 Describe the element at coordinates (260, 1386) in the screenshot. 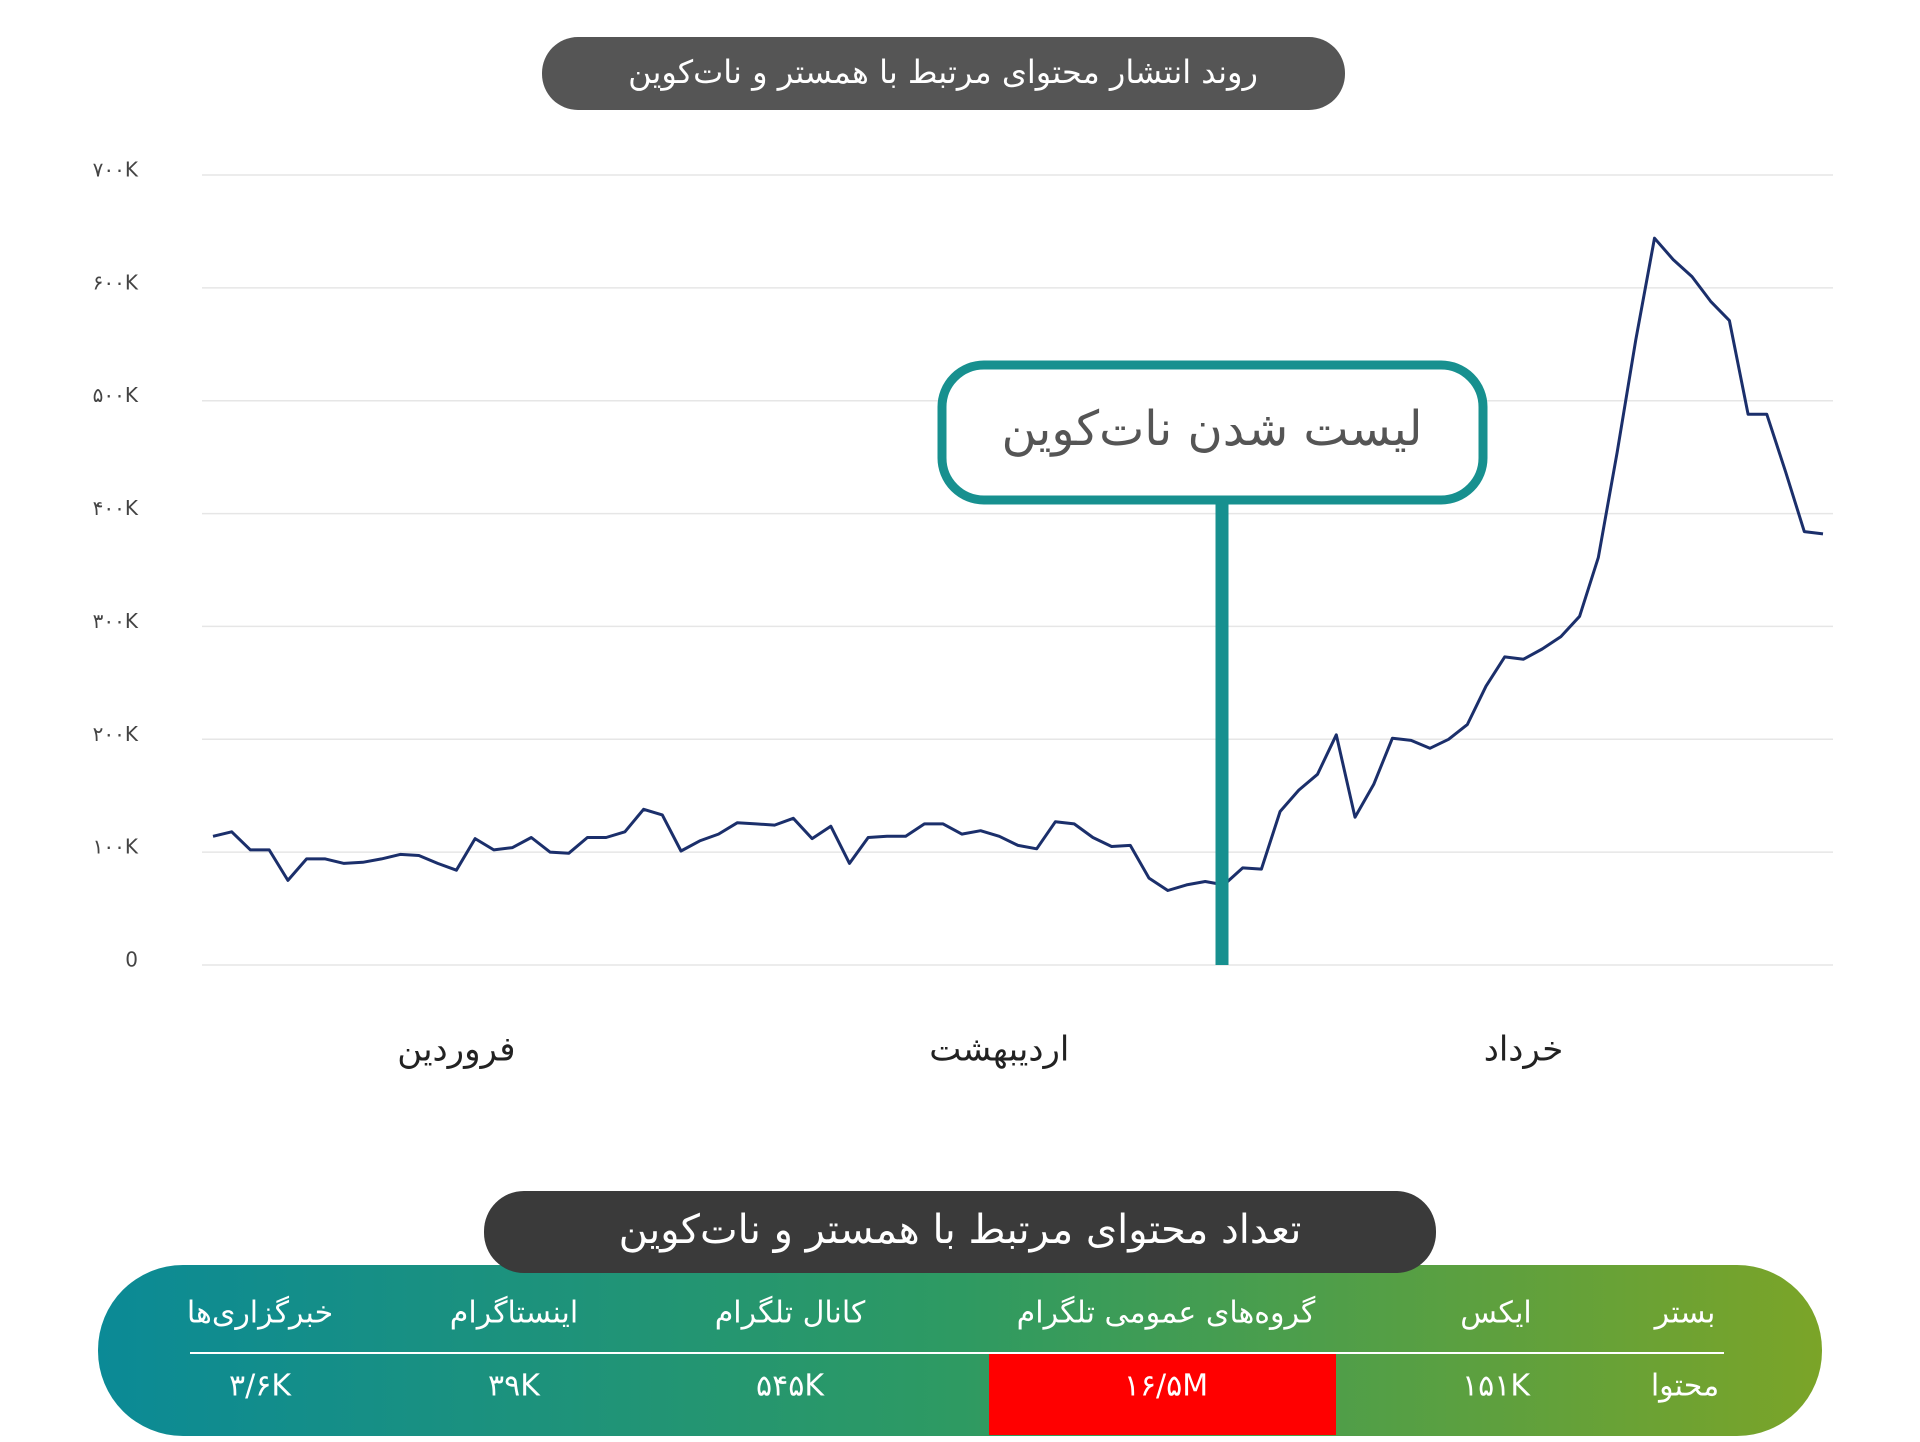

I see `table-cell: ۳/۶K` at that location.